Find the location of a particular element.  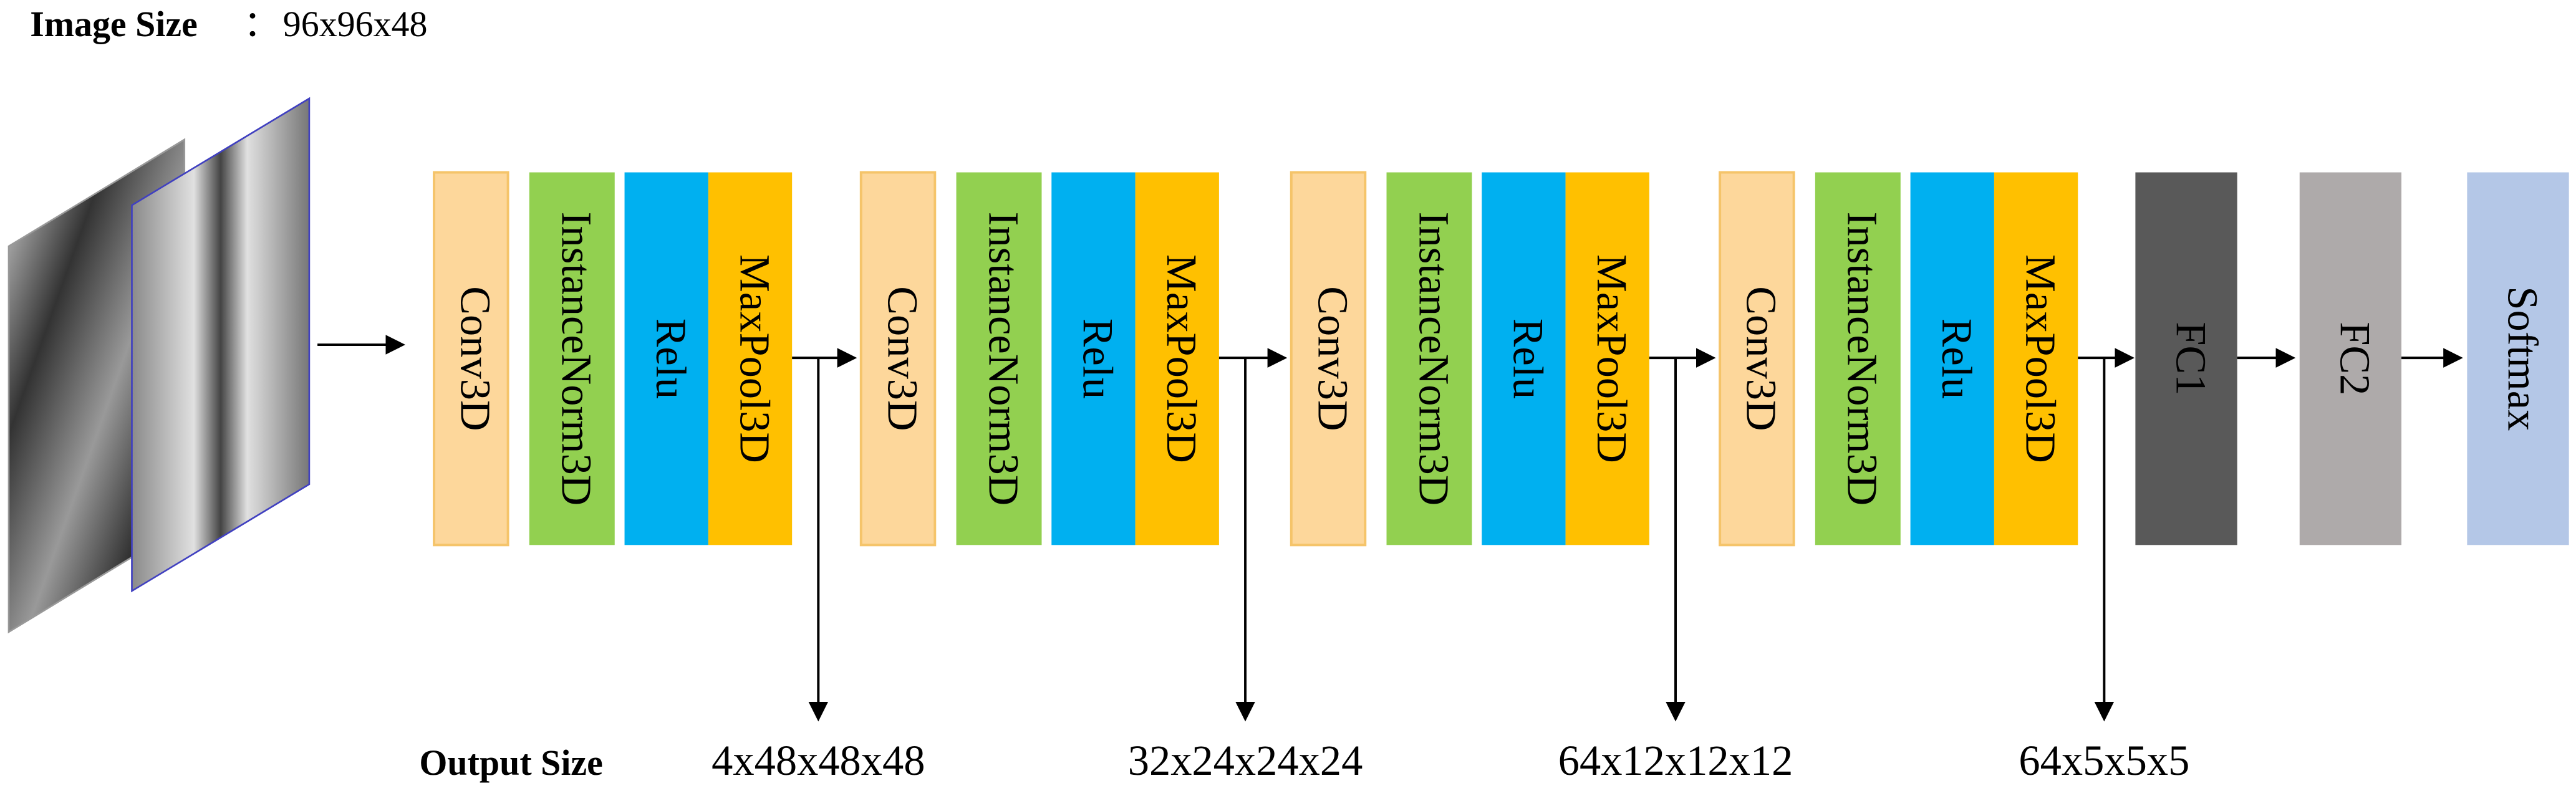

output-size: 32x24x24x24 is located at coordinates (1245, 760).